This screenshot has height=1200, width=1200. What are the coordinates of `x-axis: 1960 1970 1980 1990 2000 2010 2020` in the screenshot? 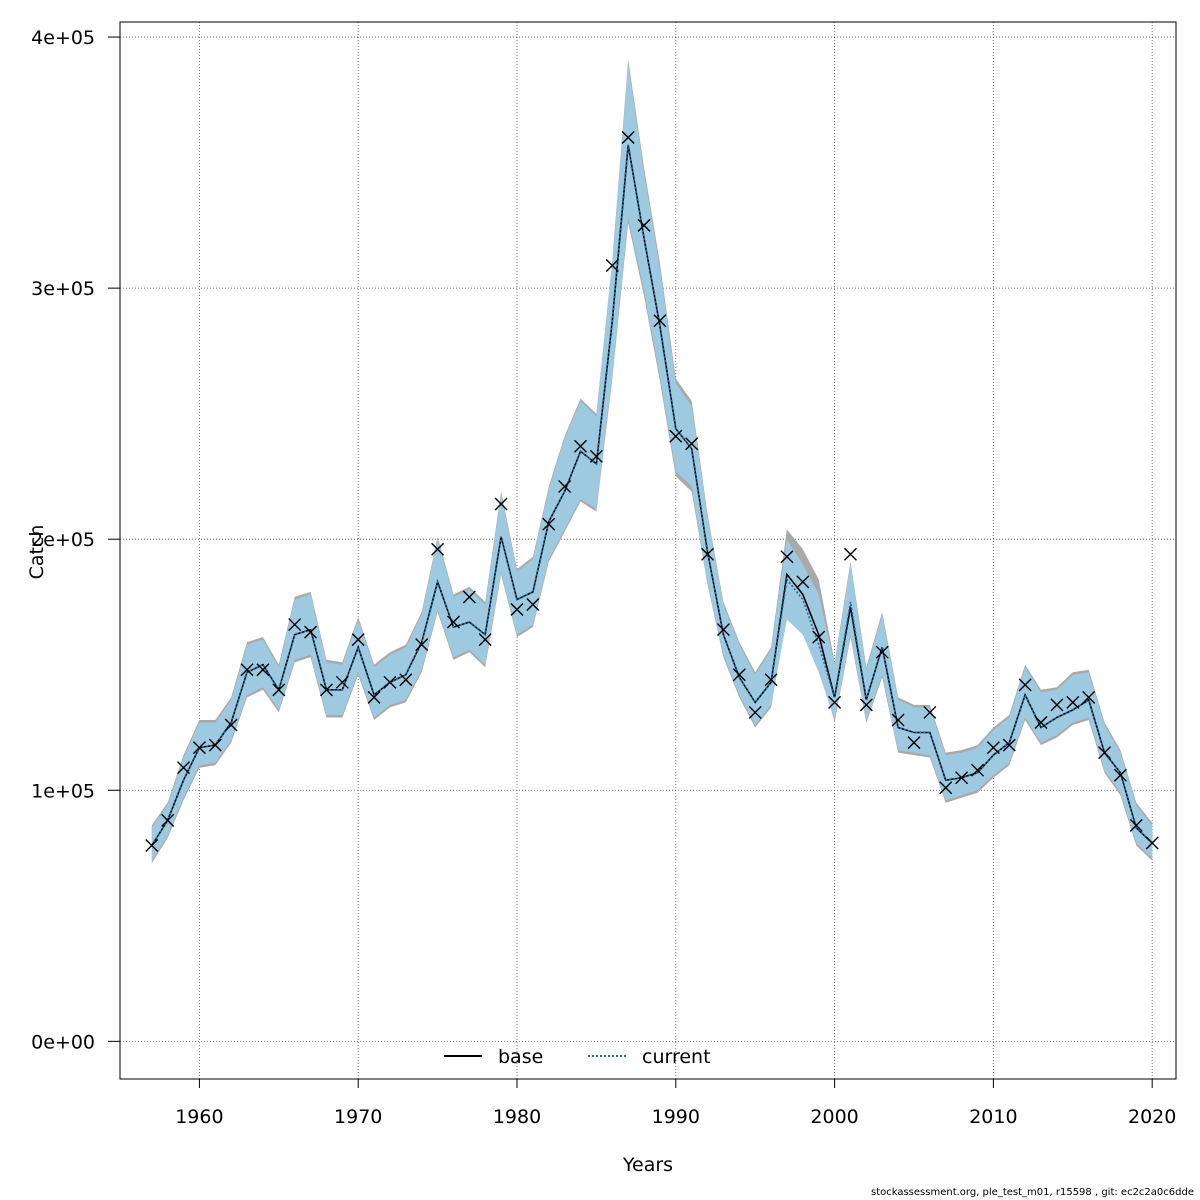 It's located at (675, 1103).